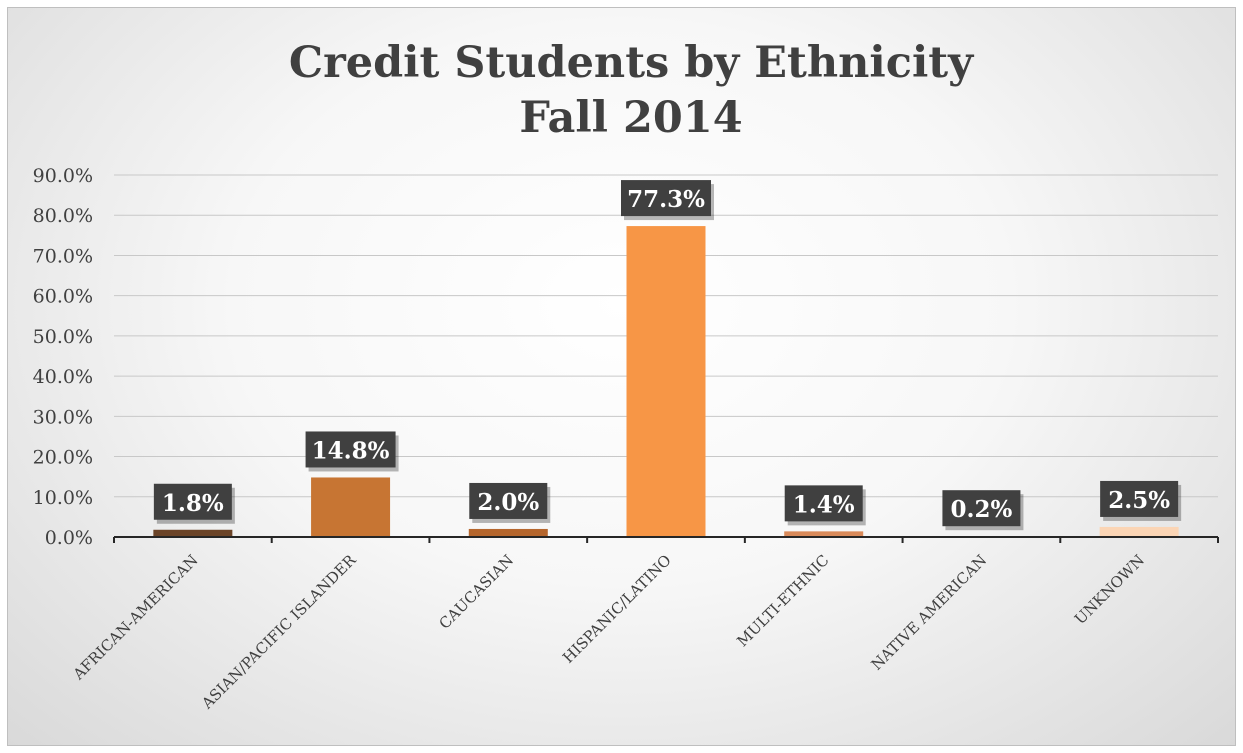 The image size is (1243, 753). I want to click on data-label: 2.5%, so click(1139, 500).